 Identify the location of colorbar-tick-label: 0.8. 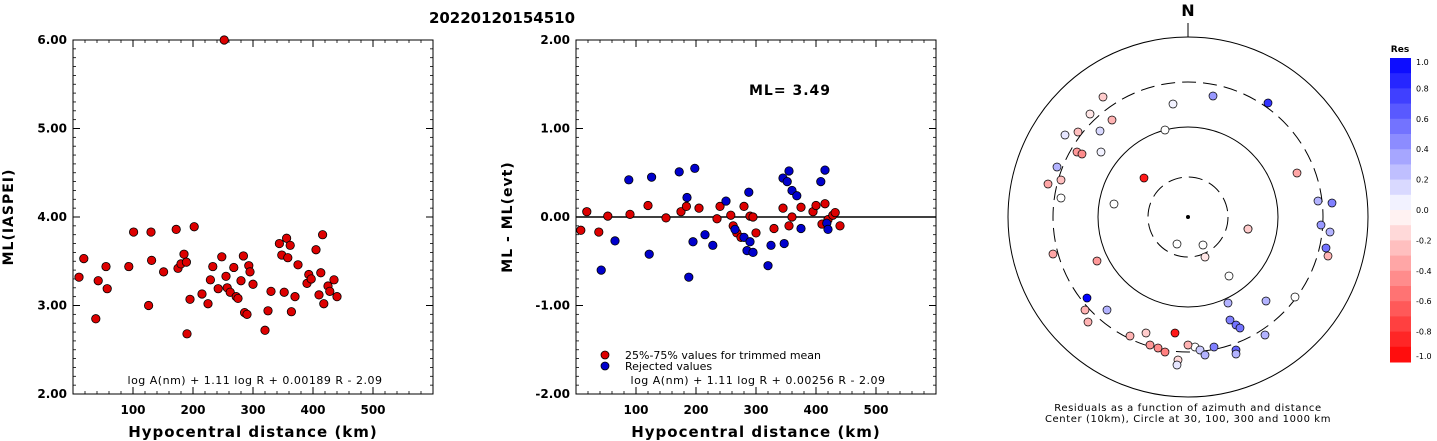
(1422, 88).